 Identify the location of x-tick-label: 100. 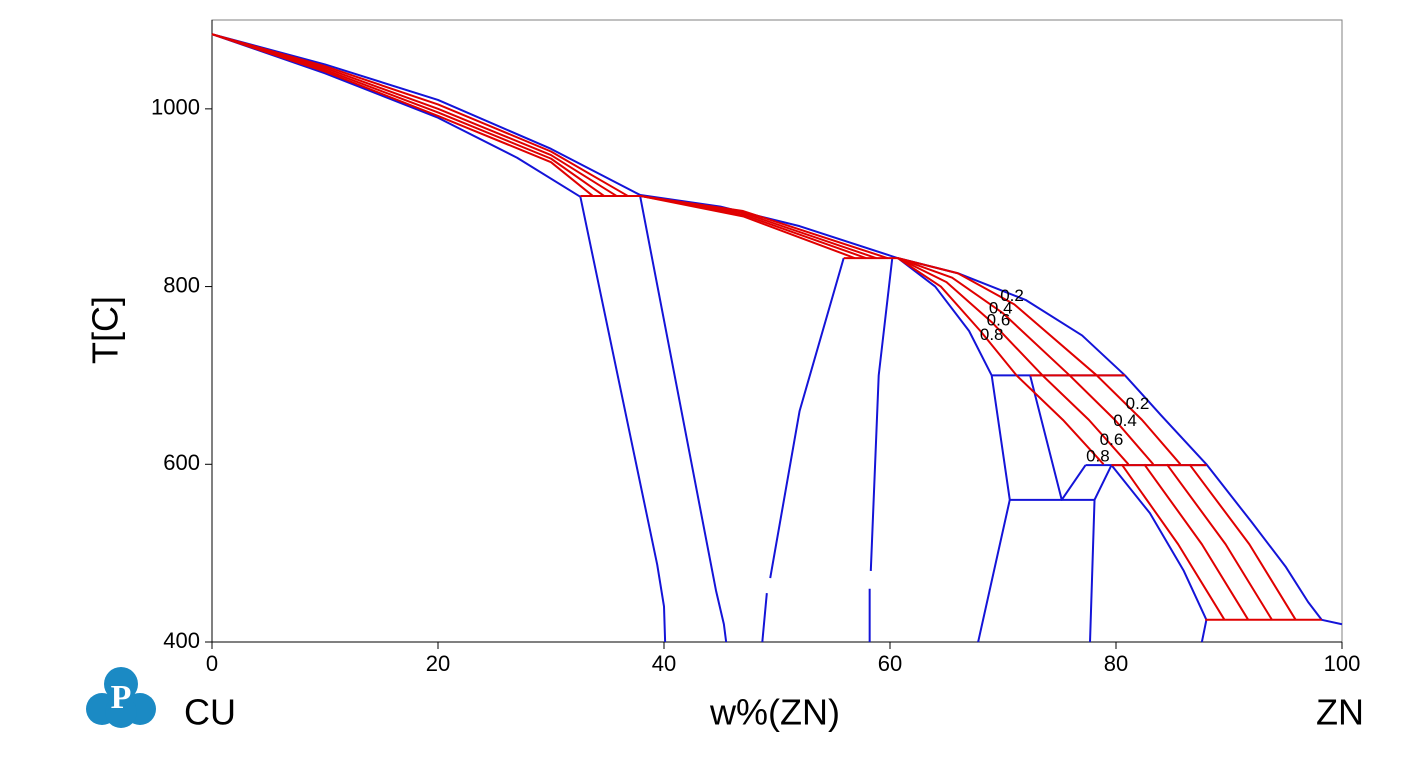
(1342, 663).